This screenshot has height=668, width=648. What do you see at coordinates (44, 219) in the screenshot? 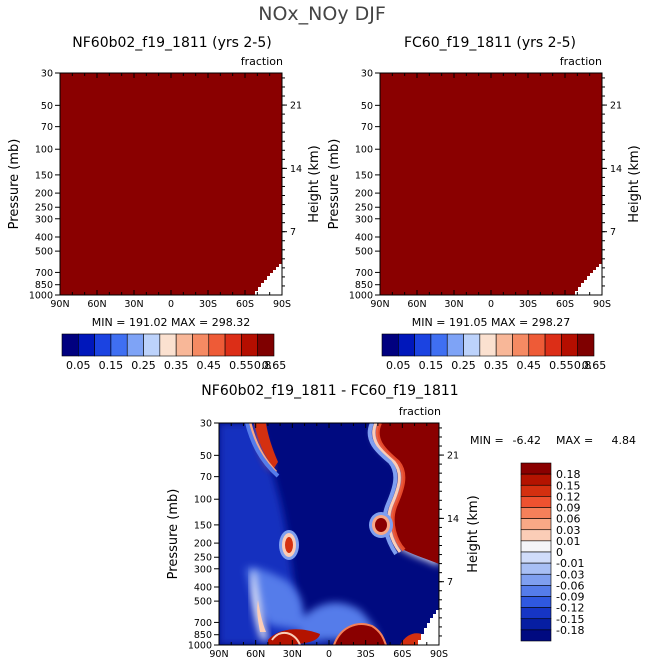
I see `left-ytick-label: 300` at bounding box center [44, 219].